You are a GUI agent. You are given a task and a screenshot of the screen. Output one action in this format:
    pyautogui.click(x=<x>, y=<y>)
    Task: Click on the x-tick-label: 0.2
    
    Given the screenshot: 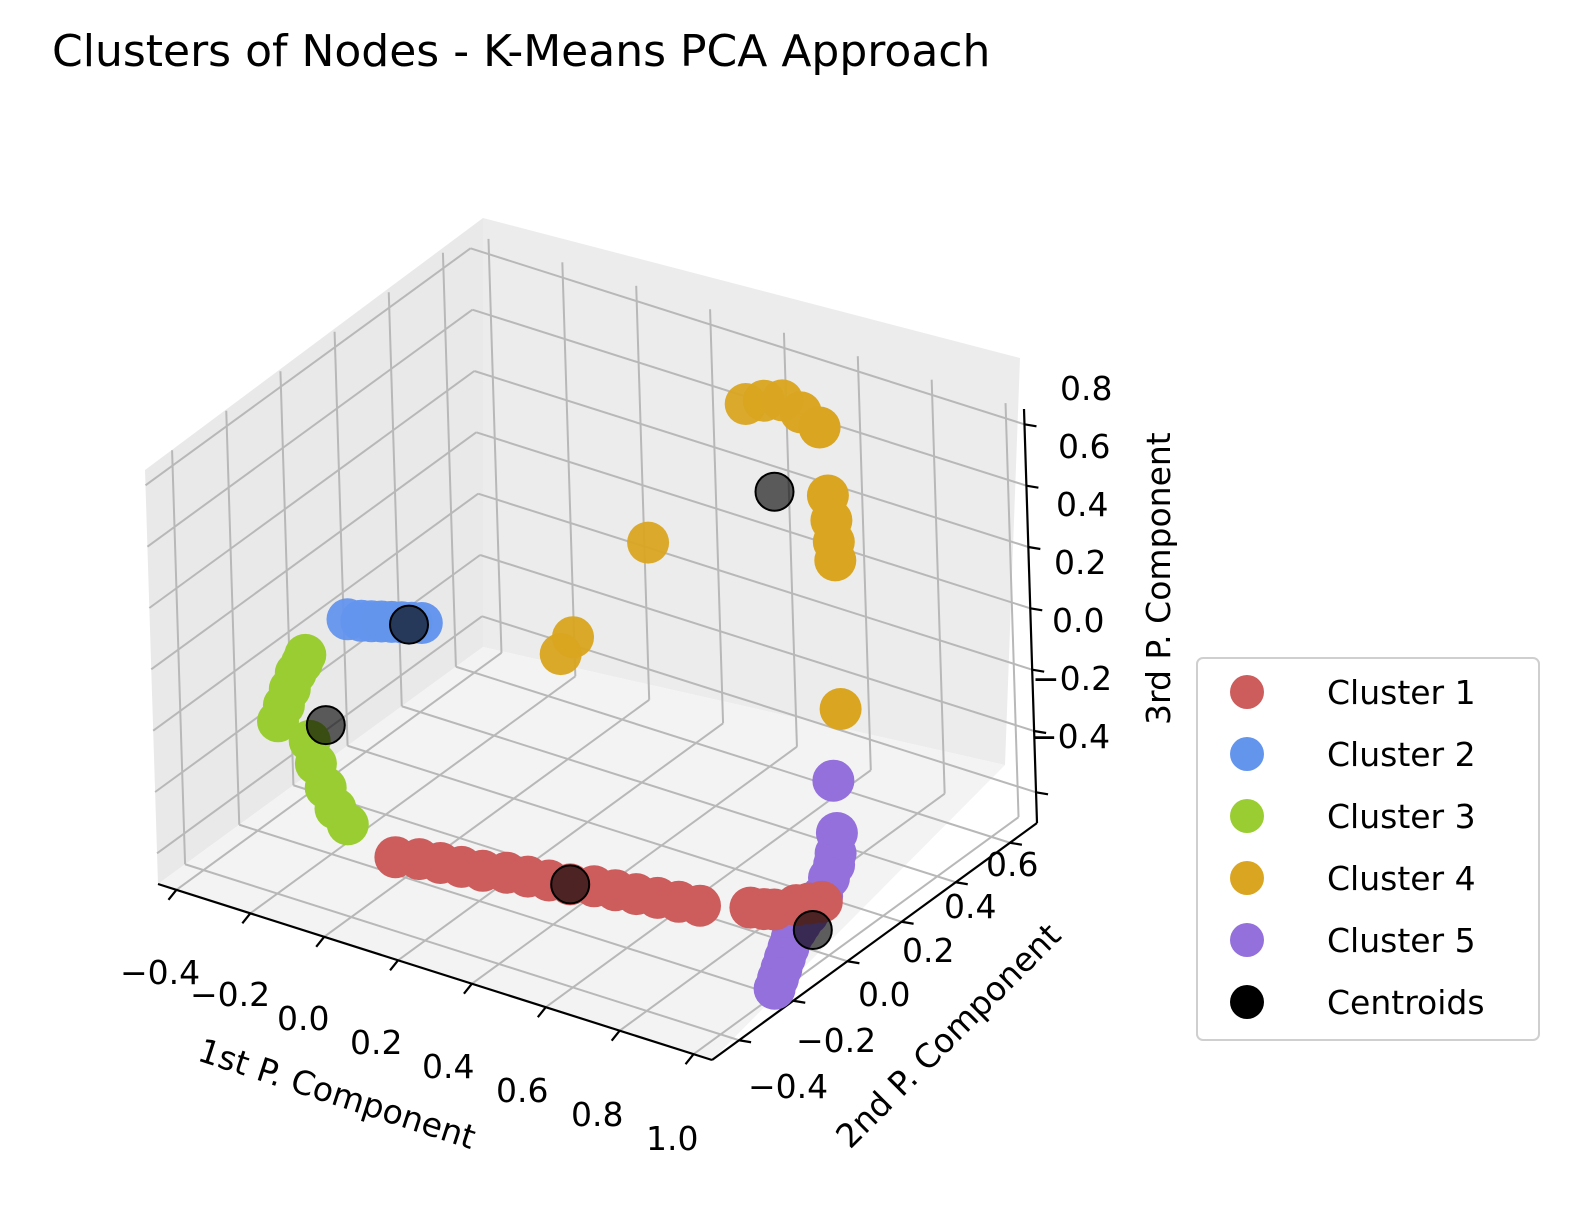 What is the action you would take?
    pyautogui.click(x=376, y=1042)
    